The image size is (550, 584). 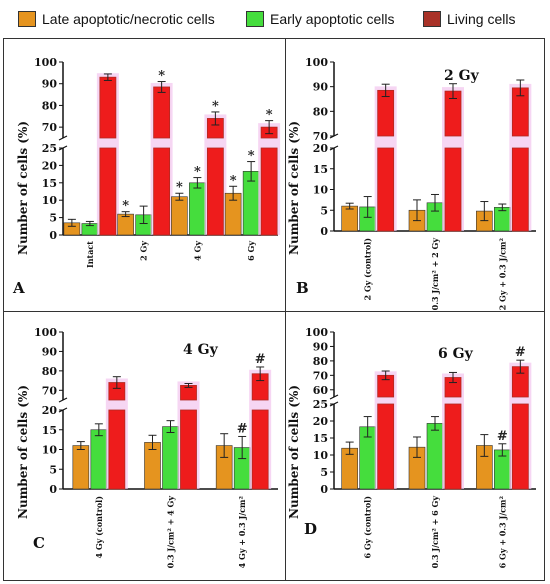 I want to click on legend-item-late: Late apoptotic/necrotic cells, so click(x=116, y=19).